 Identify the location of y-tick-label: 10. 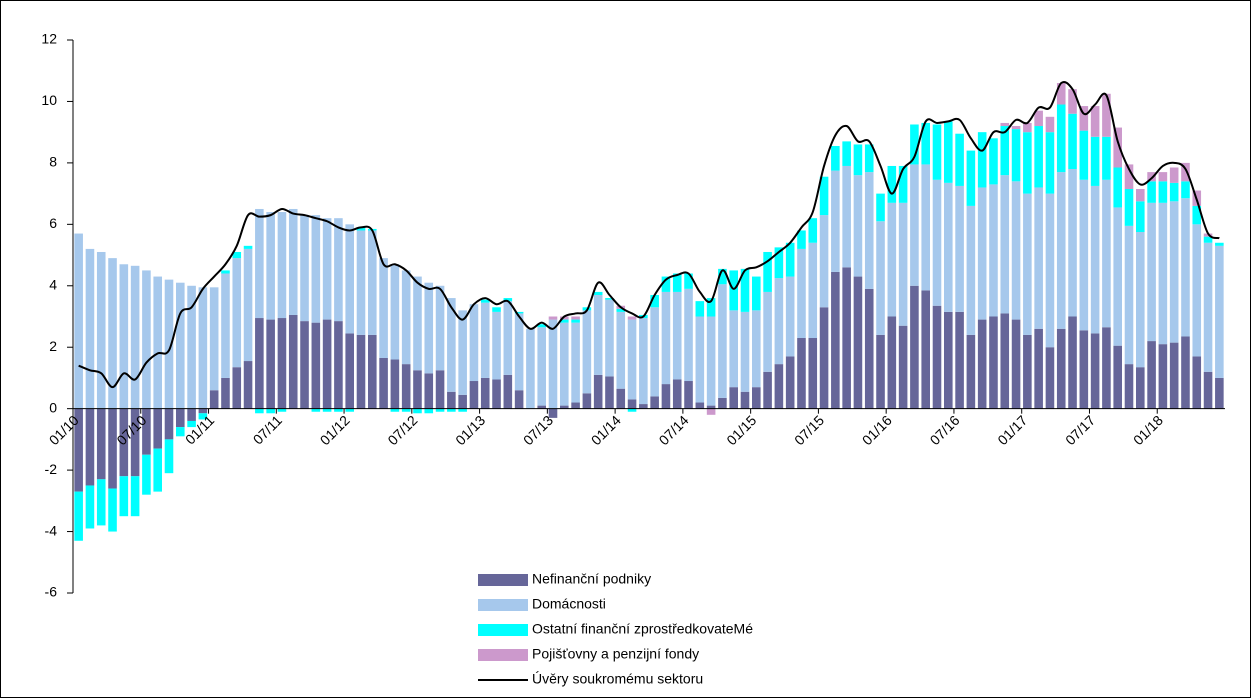
(49, 100).